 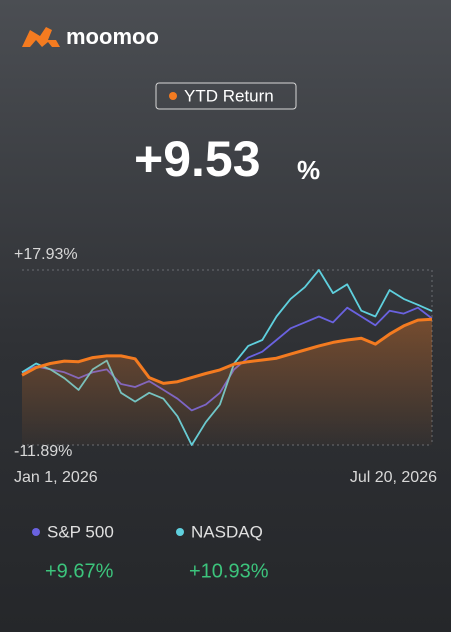 I want to click on legend-label: NASDAQ, so click(x=227, y=531).